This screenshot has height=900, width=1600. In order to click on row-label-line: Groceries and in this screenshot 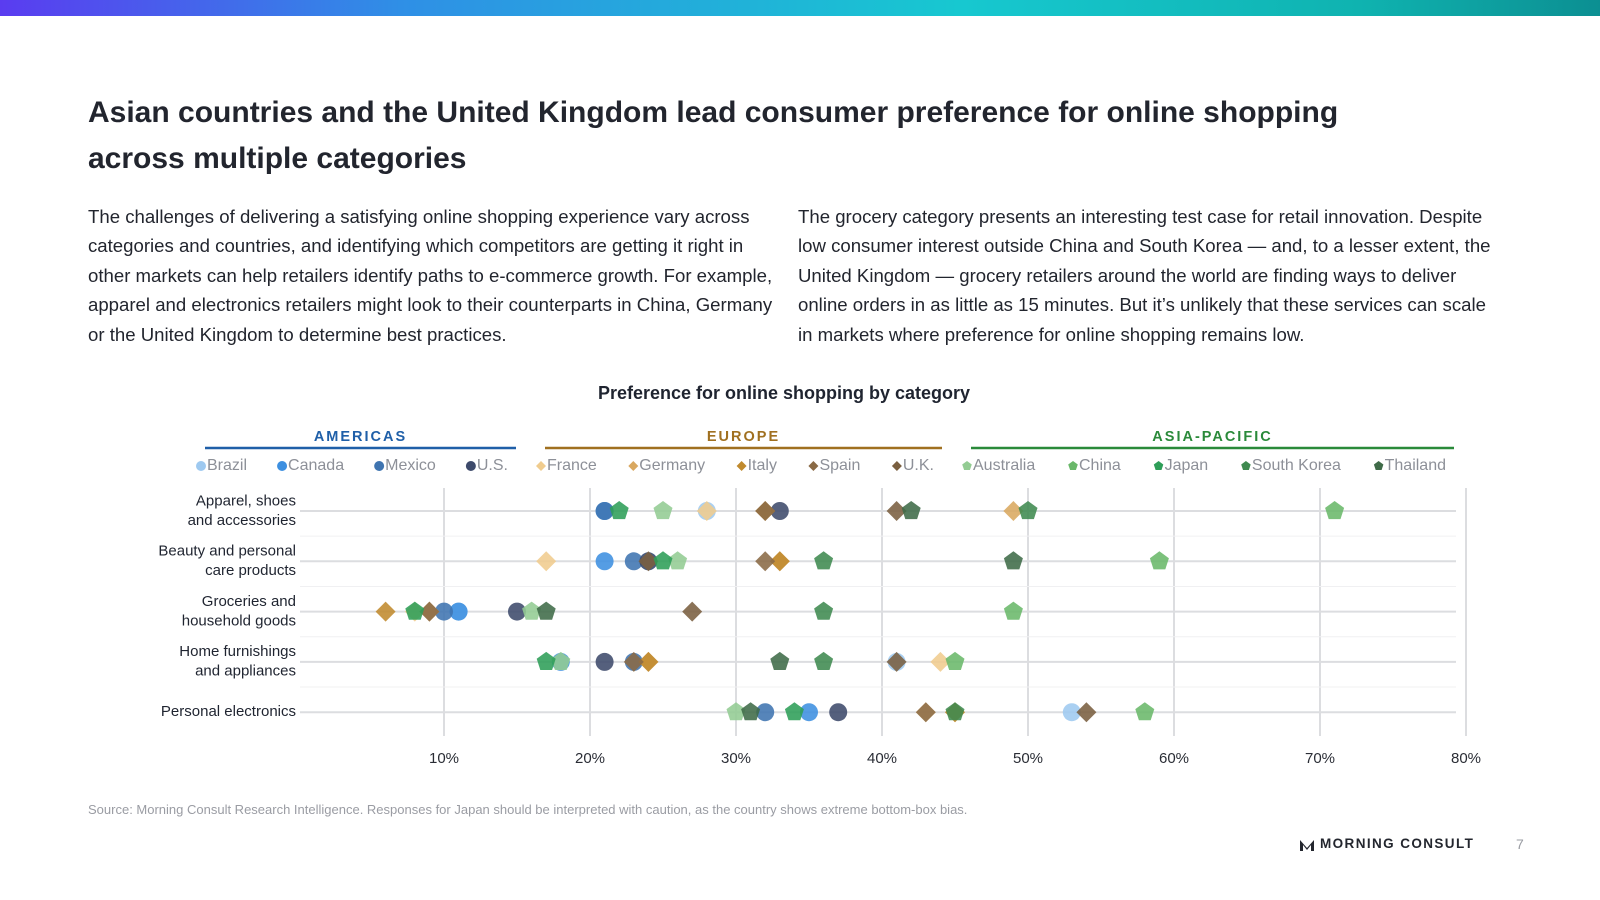, I will do `click(249, 601)`.